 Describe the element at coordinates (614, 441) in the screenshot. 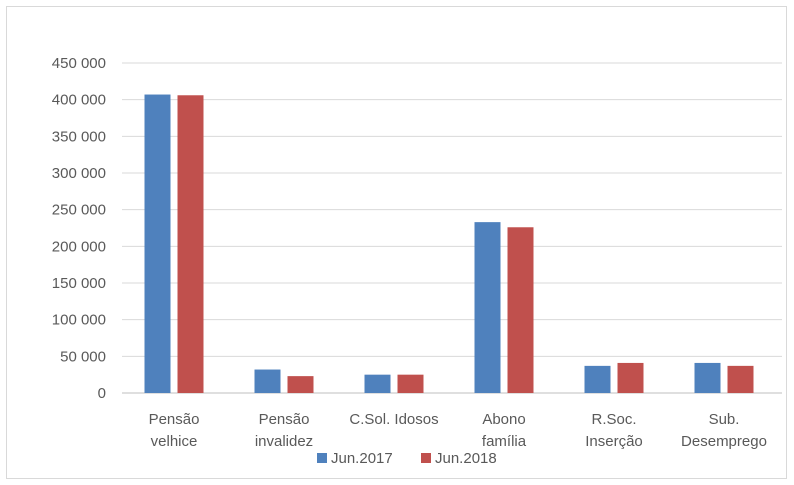

I see `category-label-line: Inserção` at that location.